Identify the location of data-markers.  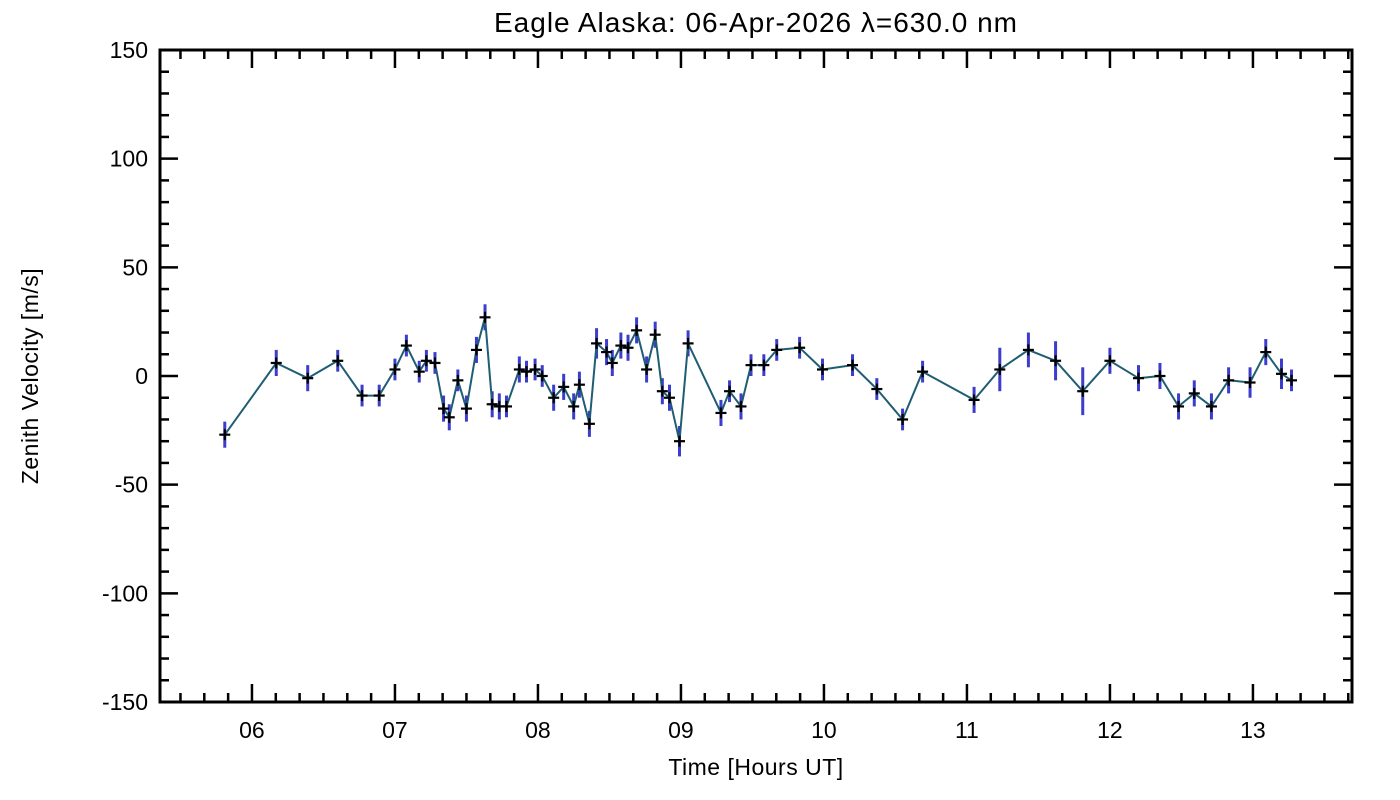
(758, 379).